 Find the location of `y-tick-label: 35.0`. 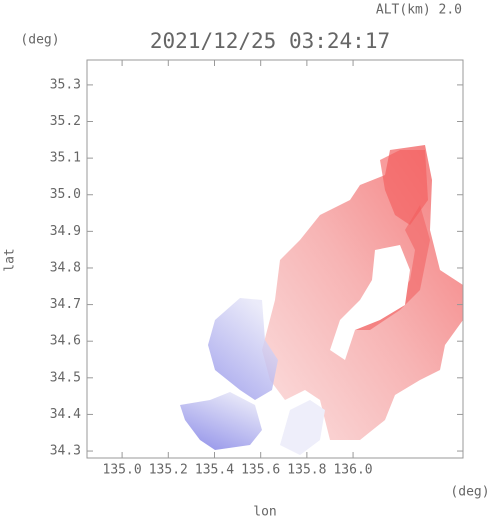

y-tick-label: 35.0 is located at coordinates (65, 194).